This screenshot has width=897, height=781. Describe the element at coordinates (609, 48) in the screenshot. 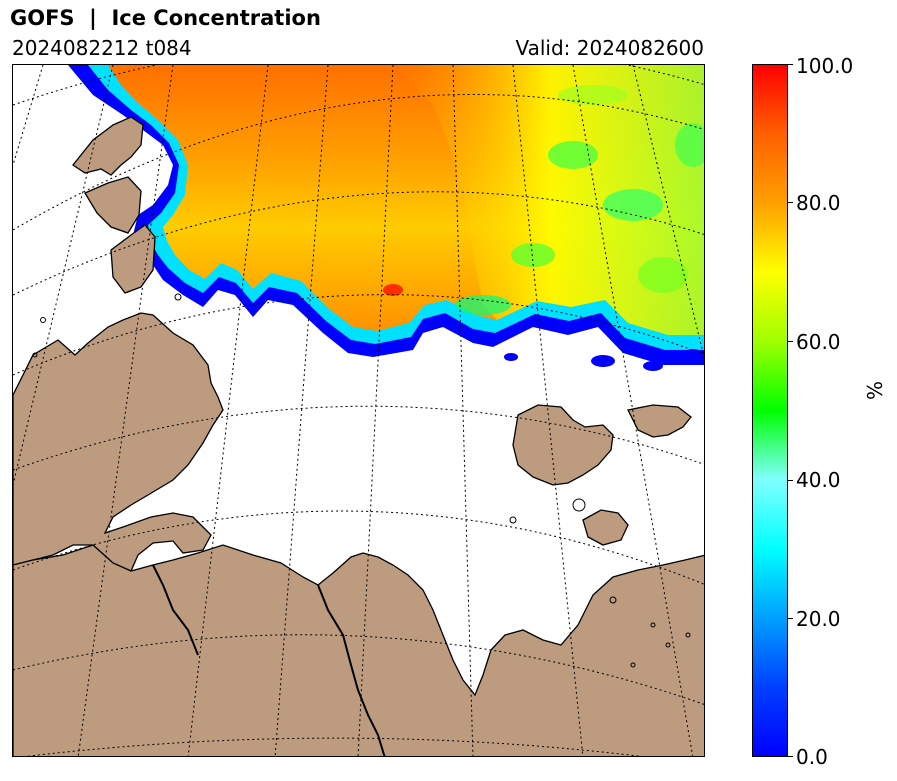

I see `valid-time-label: Valid: 2024082600` at that location.